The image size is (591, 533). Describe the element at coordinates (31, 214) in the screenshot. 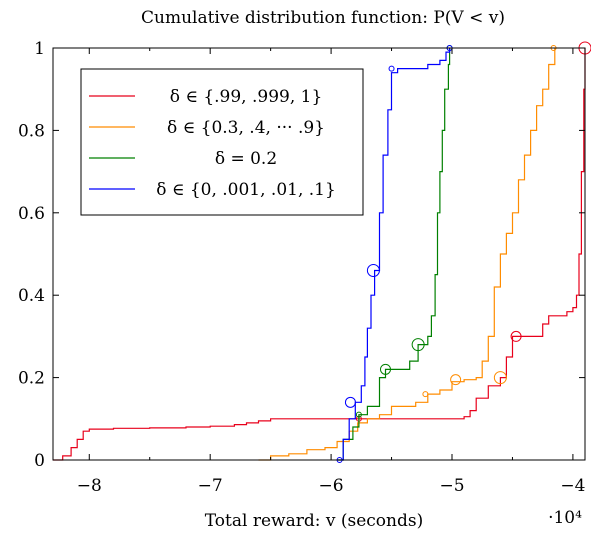

I see `y-tick-label: 0.6` at that location.